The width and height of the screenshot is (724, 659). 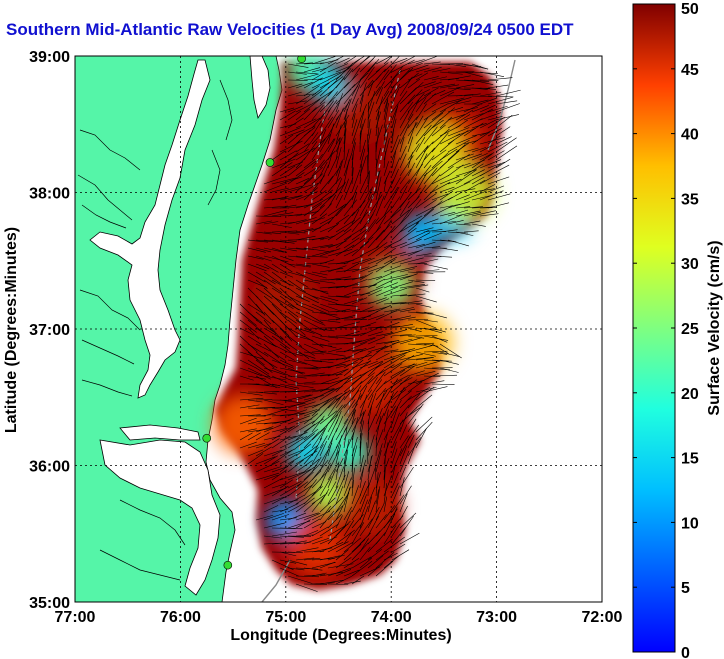 What do you see at coordinates (270, 162) in the screenshot?
I see `station-marker` at bounding box center [270, 162].